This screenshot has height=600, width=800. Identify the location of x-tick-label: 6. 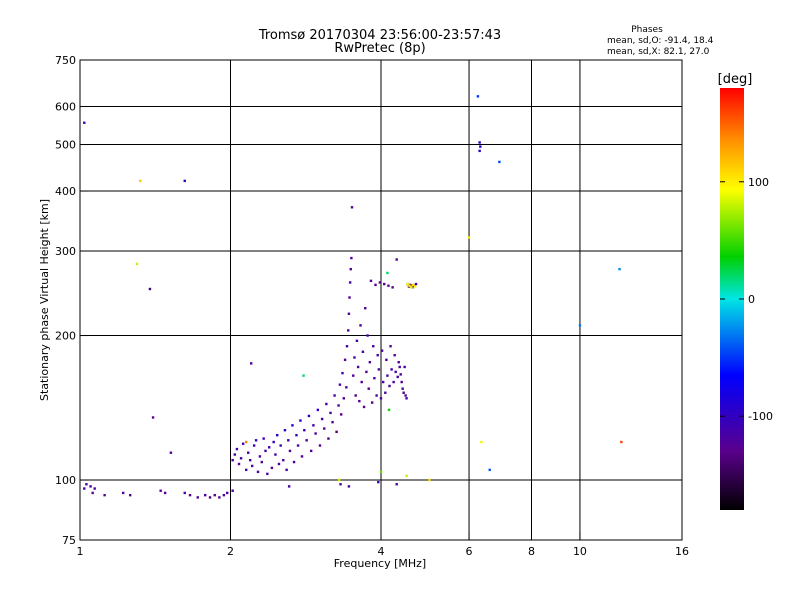
(469, 551).